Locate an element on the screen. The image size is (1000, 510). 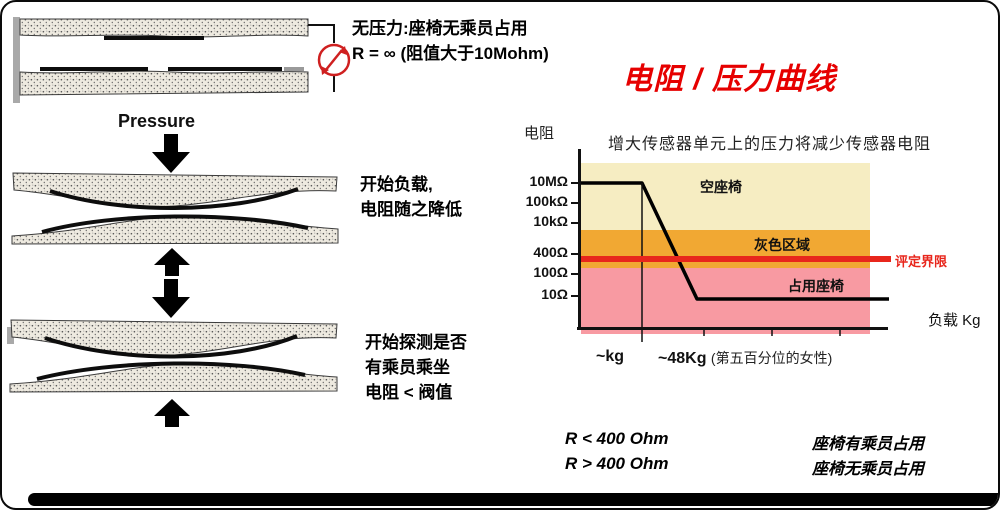
x-axis-title: 负载 Kg is located at coordinates (954, 320).